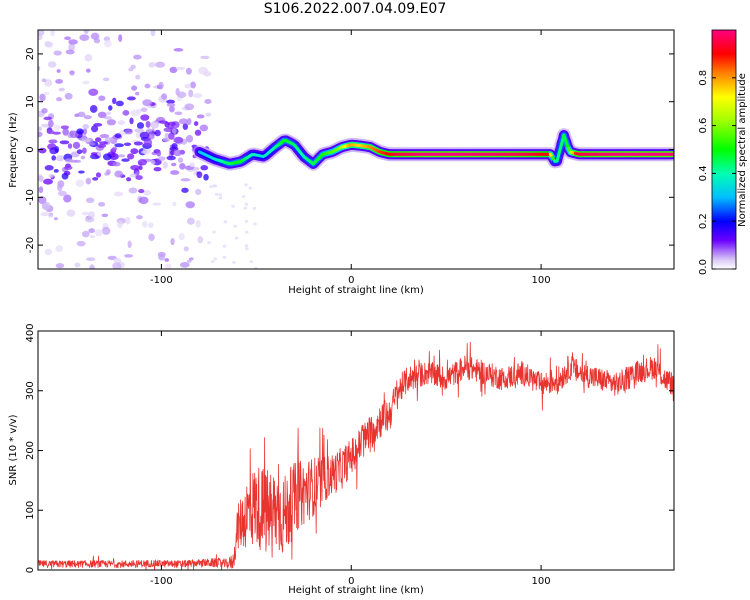  I want to click on colorbar-ticks: 0.0 0.2 0.4 0.6 0.8, so click(717, 172).